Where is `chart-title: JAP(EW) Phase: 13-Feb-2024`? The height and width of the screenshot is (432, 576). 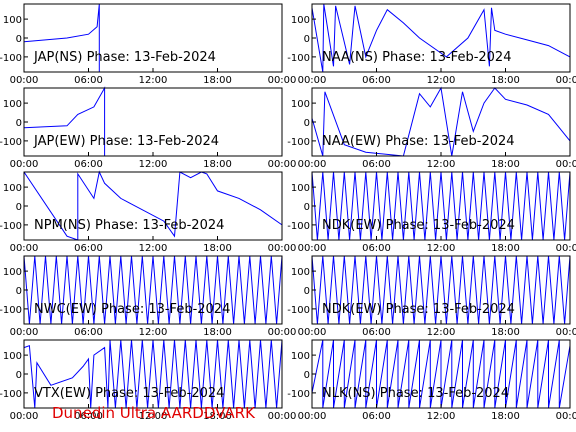
chart-title: JAP(EW) Phase: 13-Feb-2024 is located at coordinates (126, 141).